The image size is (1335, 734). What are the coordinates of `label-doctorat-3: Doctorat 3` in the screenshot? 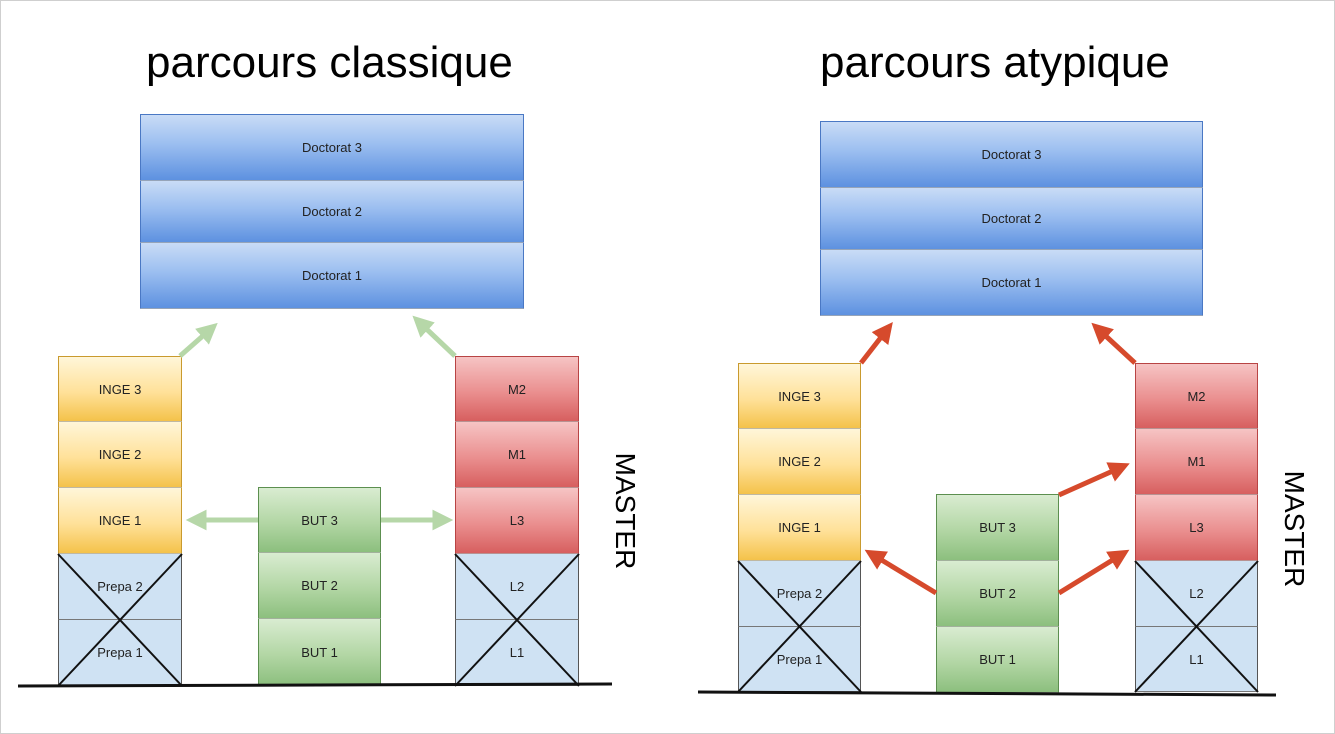 It's located at (332, 147).